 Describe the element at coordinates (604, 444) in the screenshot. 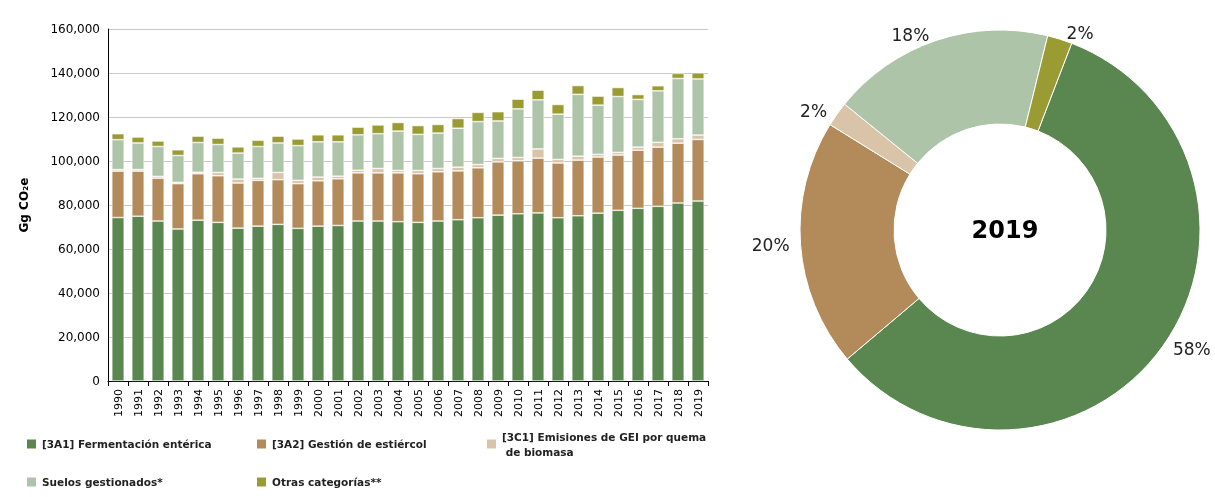

I see `legend-label: [3C1] Emisiones de GEI por quema de biomasa` at that location.